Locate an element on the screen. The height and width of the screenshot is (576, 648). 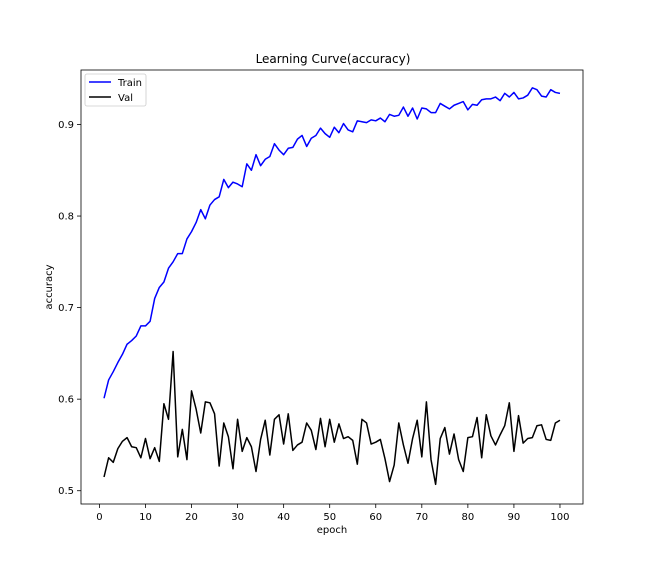
y-tick-label: 0.6 is located at coordinates (66, 400).